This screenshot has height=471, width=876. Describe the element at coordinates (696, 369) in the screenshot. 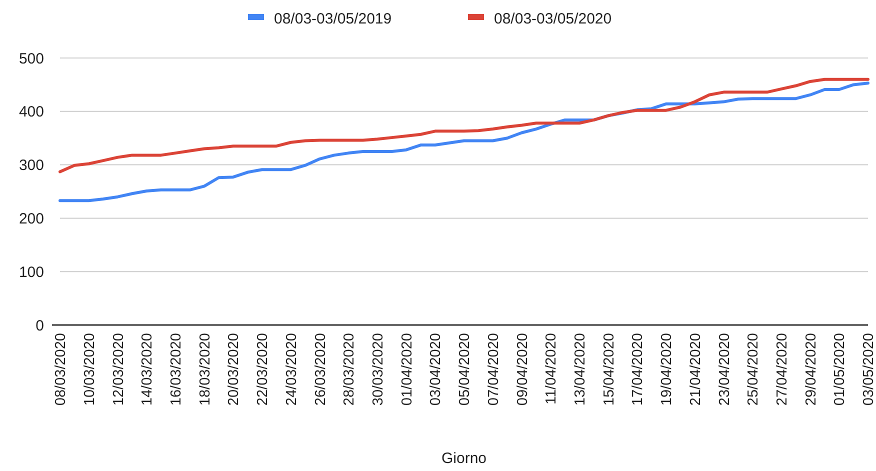

I see `x-tick-label: 21/04/2020` at that location.